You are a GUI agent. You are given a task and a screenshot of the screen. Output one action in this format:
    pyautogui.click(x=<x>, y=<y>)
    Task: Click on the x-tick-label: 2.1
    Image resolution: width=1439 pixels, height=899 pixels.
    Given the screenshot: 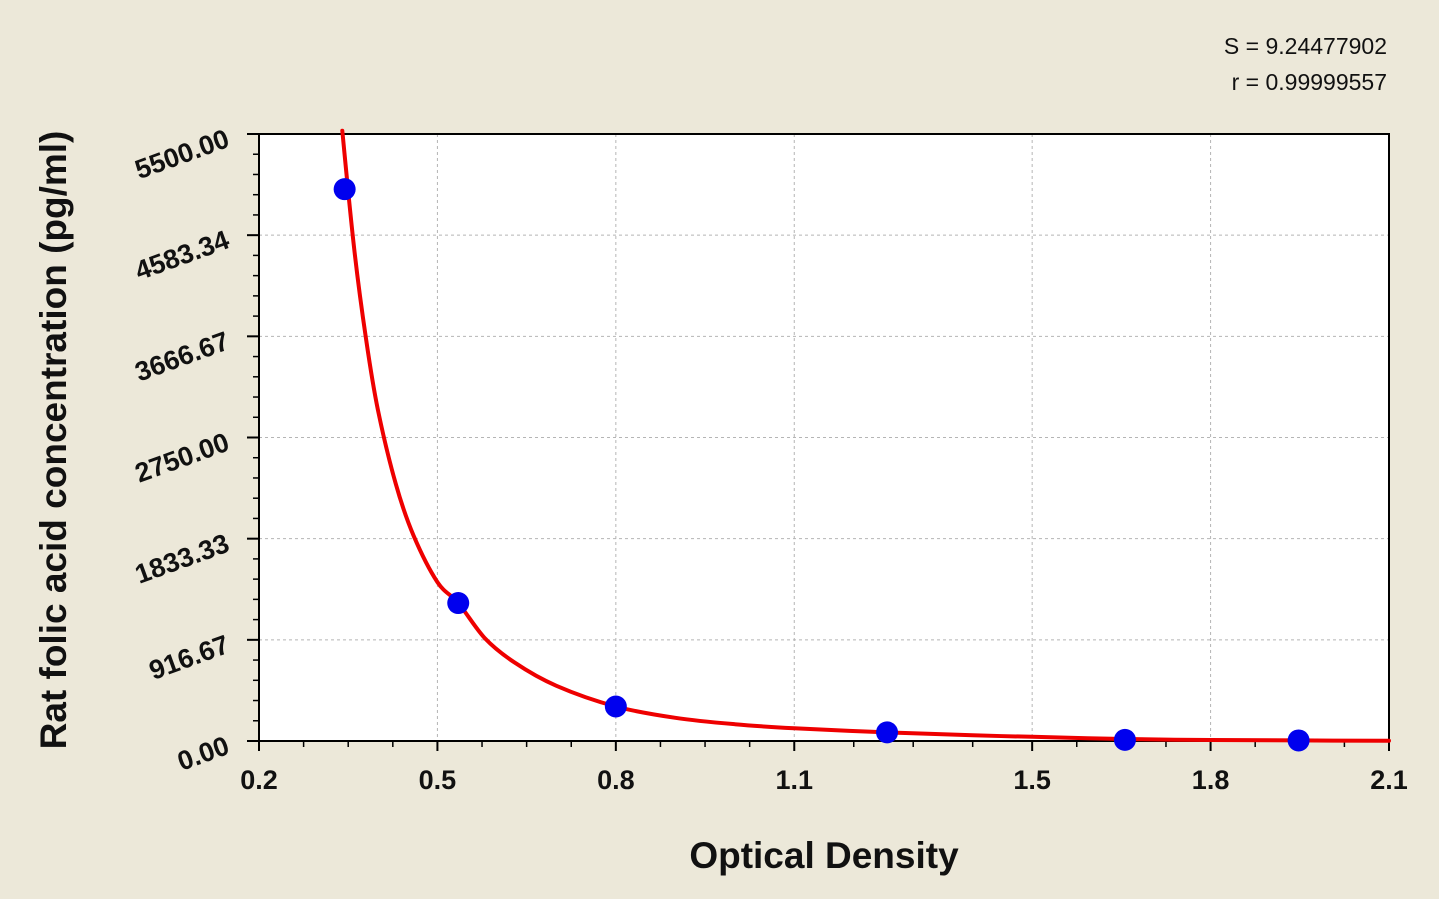 What is the action you would take?
    pyautogui.click(x=1389, y=780)
    